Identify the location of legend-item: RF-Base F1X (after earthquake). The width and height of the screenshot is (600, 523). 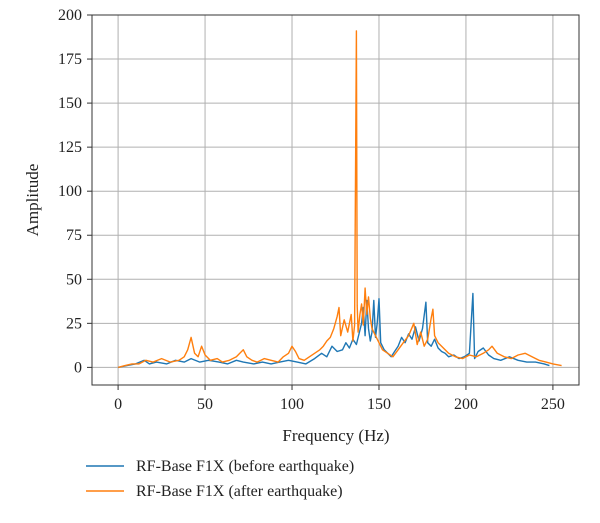
(214, 491).